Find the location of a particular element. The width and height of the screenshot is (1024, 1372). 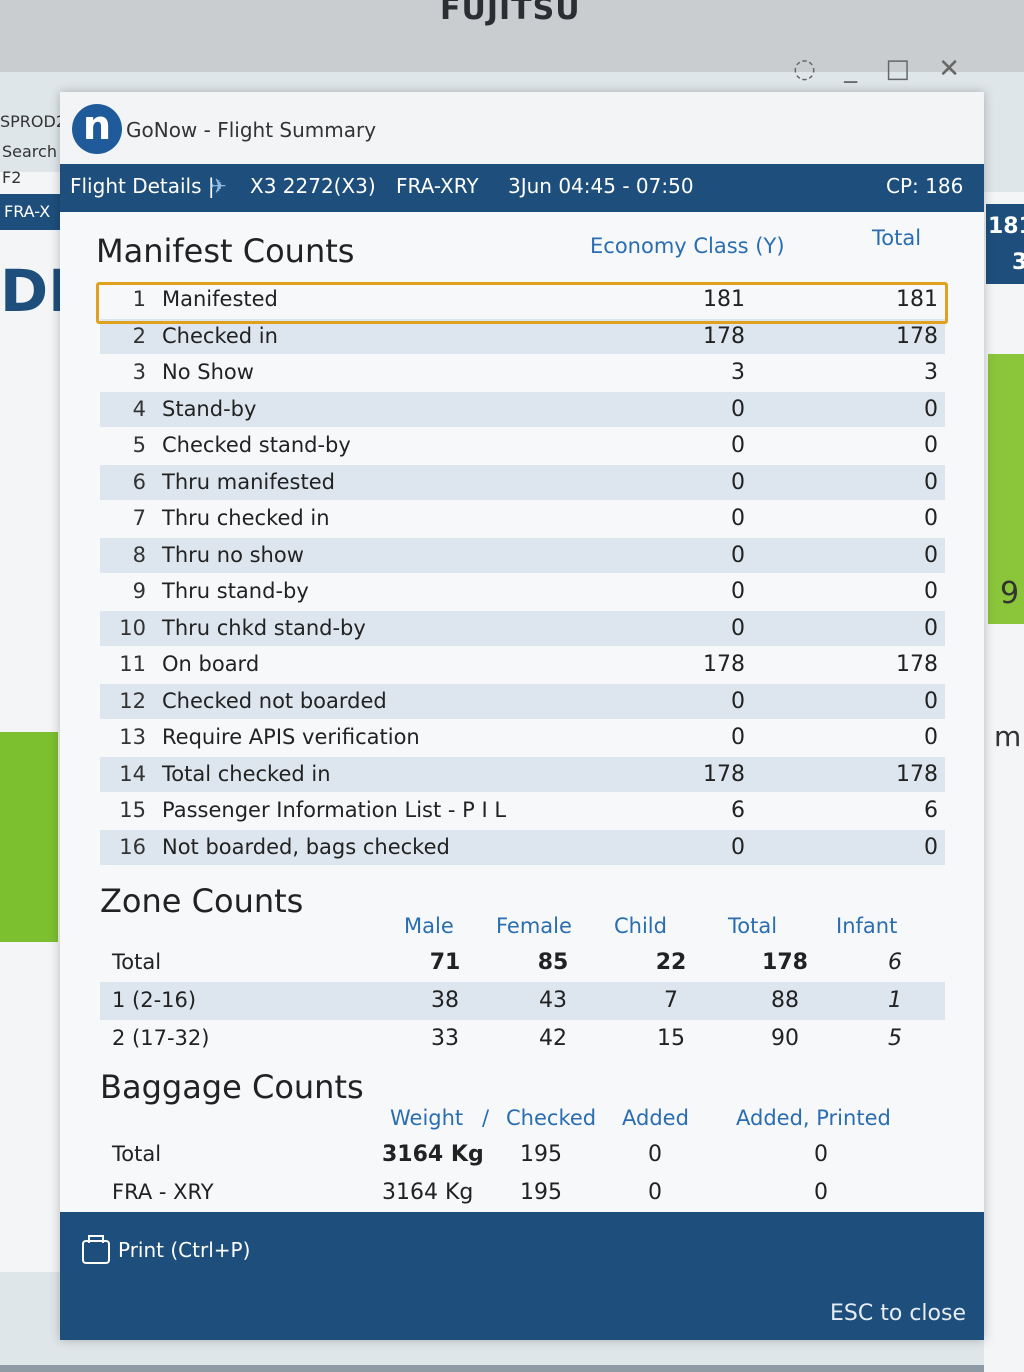

background-route-bar: FRA-X is located at coordinates (32, 212).